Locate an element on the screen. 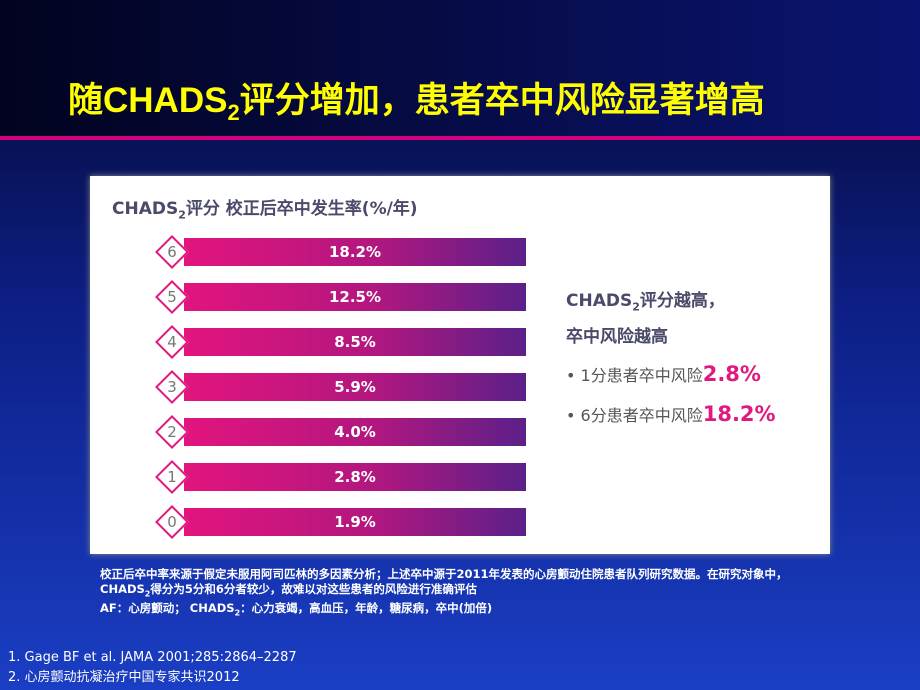 The image size is (920, 690). divider is located at coordinates (460, 138).